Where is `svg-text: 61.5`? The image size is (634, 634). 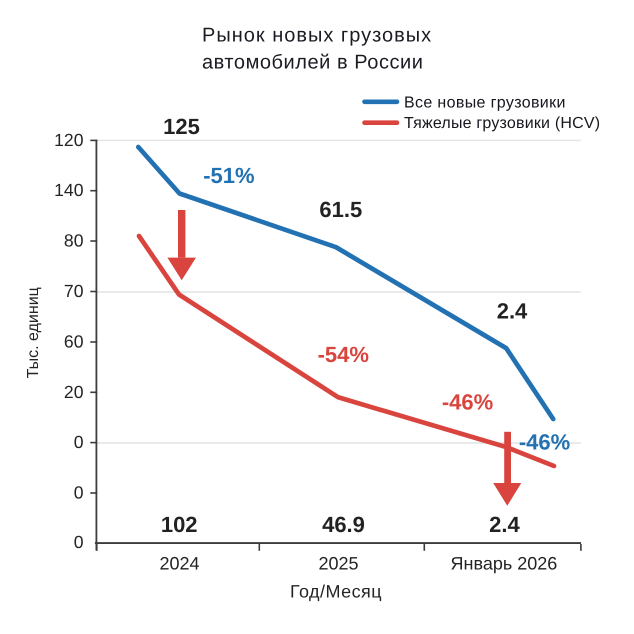
svg-text: 61.5 is located at coordinates (340, 209).